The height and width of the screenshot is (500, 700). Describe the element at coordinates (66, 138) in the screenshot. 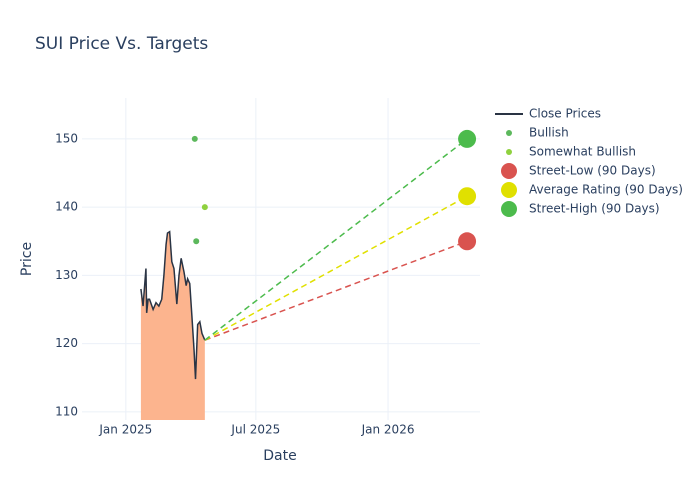

I see `y-tick-label: 150` at that location.